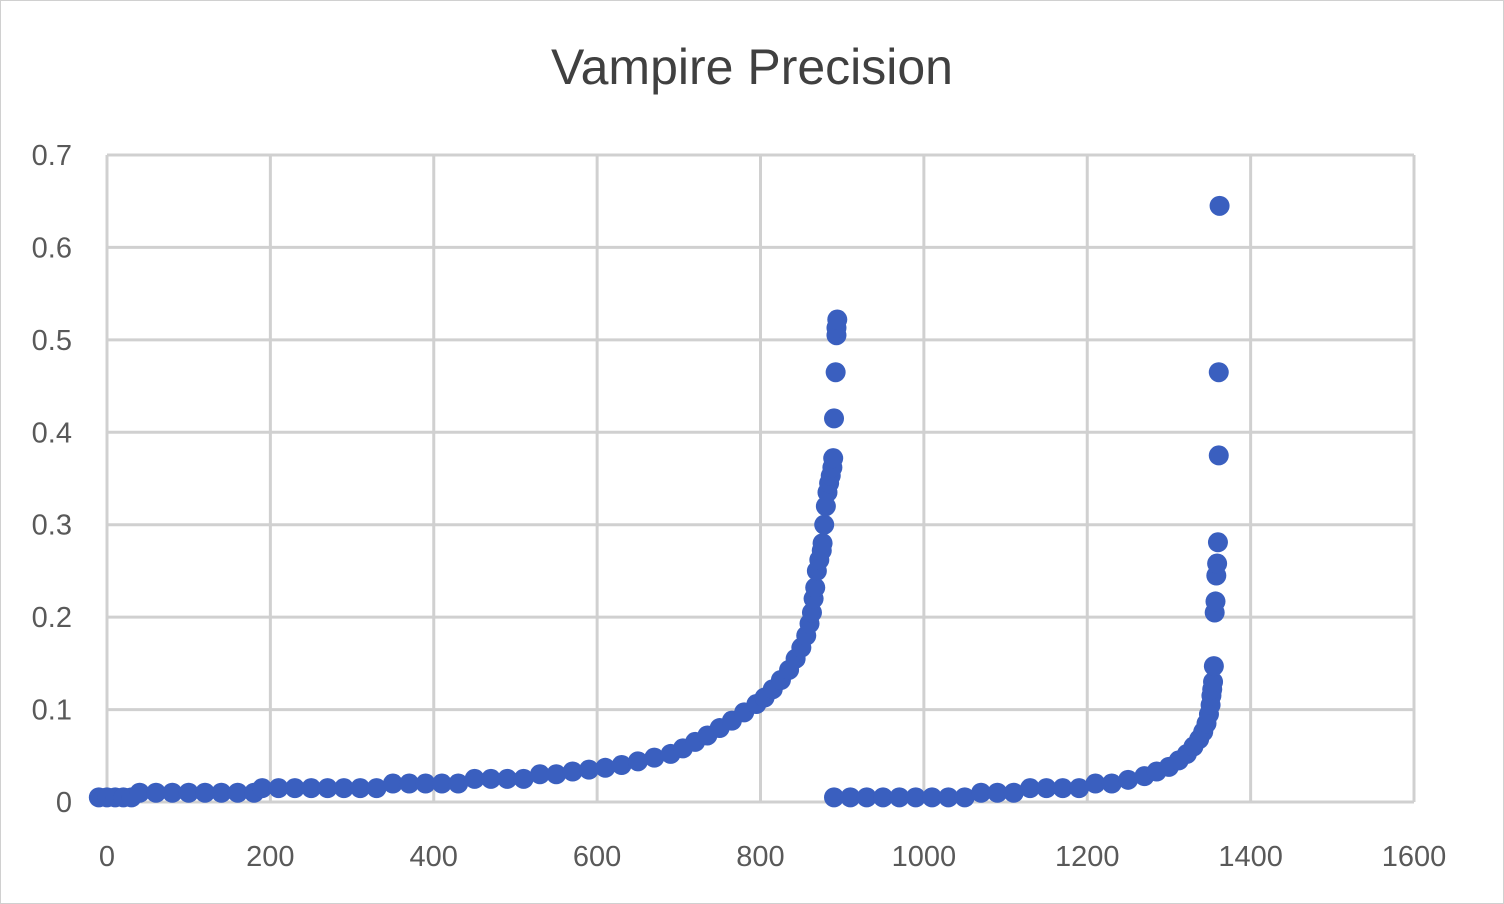  I want to click on x-tick-label: 800, so click(760, 857).